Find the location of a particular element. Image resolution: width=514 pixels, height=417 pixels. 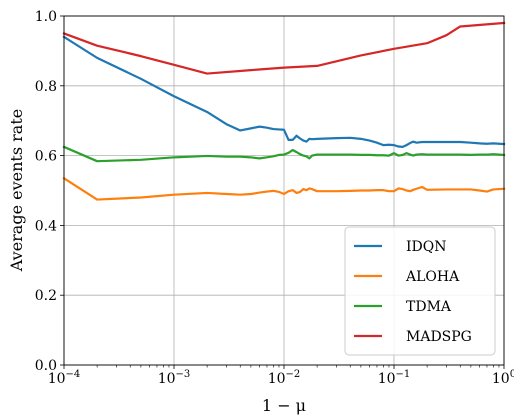

legend-entries: IDQN ALOHA TDMA MADSPG is located at coordinates (413, 292).